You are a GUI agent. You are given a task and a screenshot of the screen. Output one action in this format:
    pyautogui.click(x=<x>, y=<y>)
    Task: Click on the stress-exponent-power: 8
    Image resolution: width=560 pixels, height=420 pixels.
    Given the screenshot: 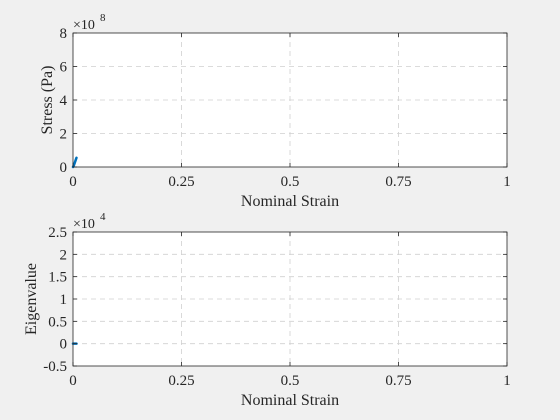 What is the action you would take?
    pyautogui.click(x=103, y=18)
    